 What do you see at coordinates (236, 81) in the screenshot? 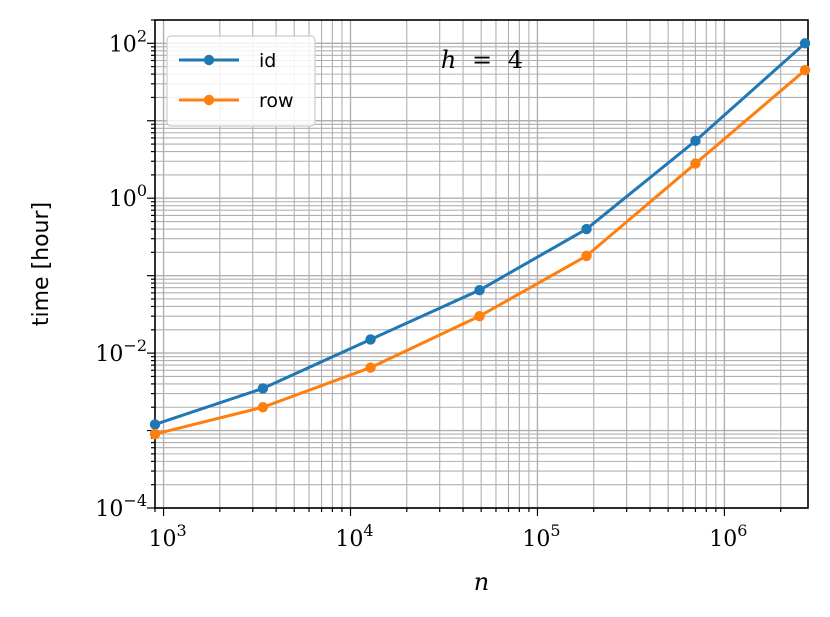
I see `legend-items: id row` at bounding box center [236, 81].